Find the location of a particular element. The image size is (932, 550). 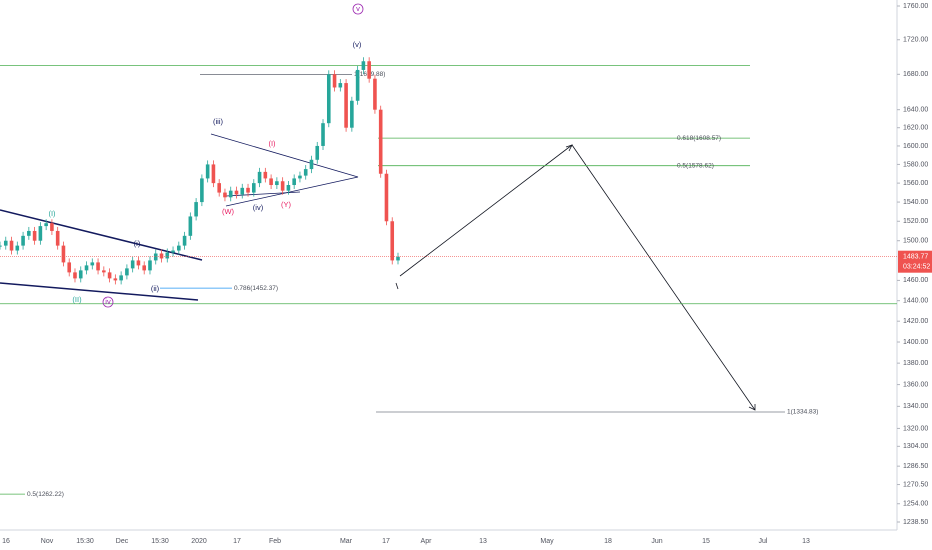

y-tick-label: 1540.00 is located at coordinates (915, 202).